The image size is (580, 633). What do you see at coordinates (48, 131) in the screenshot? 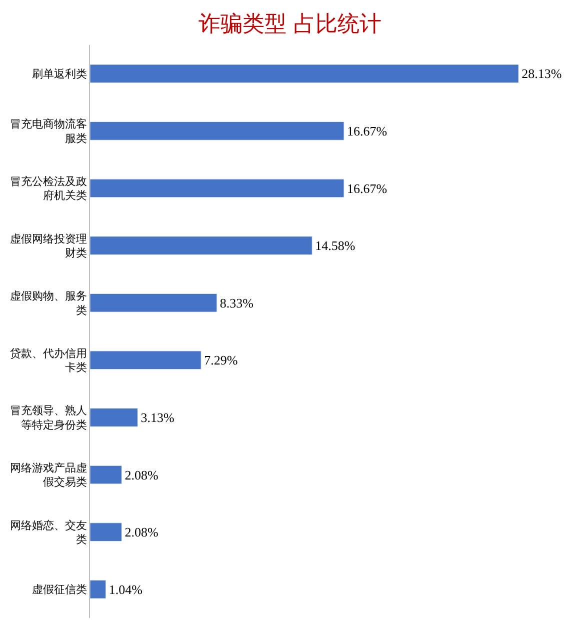
I see `y-tick-label: 冒充电商物流客服类` at bounding box center [48, 131].